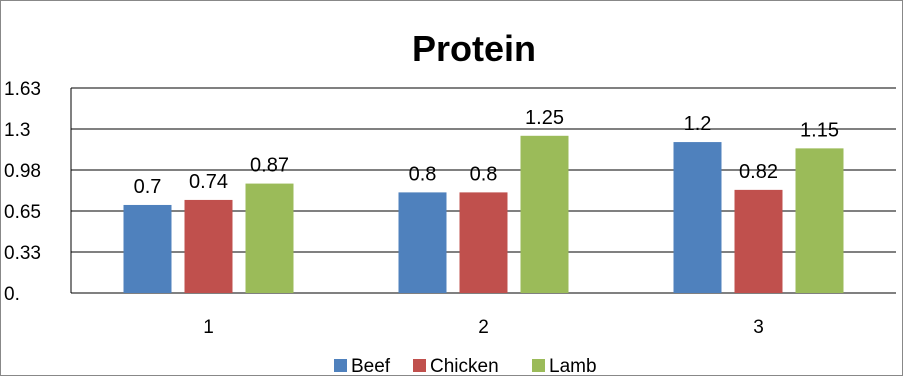  I want to click on y-tick-label: 0.33, so click(22, 253).